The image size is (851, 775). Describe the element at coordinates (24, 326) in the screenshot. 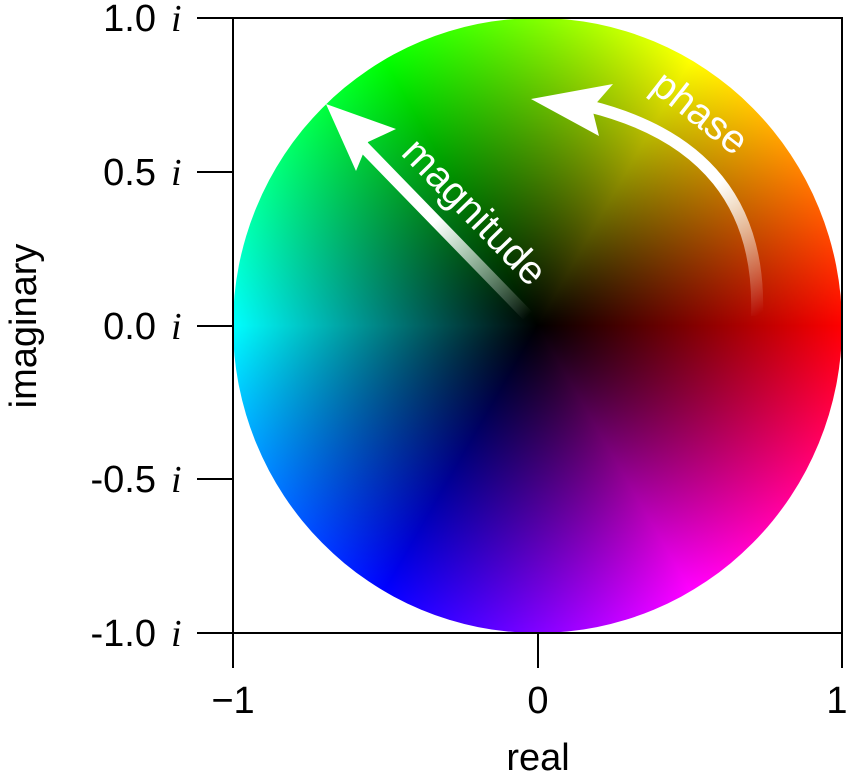

I see `y-axis-title: imaginary` at that location.